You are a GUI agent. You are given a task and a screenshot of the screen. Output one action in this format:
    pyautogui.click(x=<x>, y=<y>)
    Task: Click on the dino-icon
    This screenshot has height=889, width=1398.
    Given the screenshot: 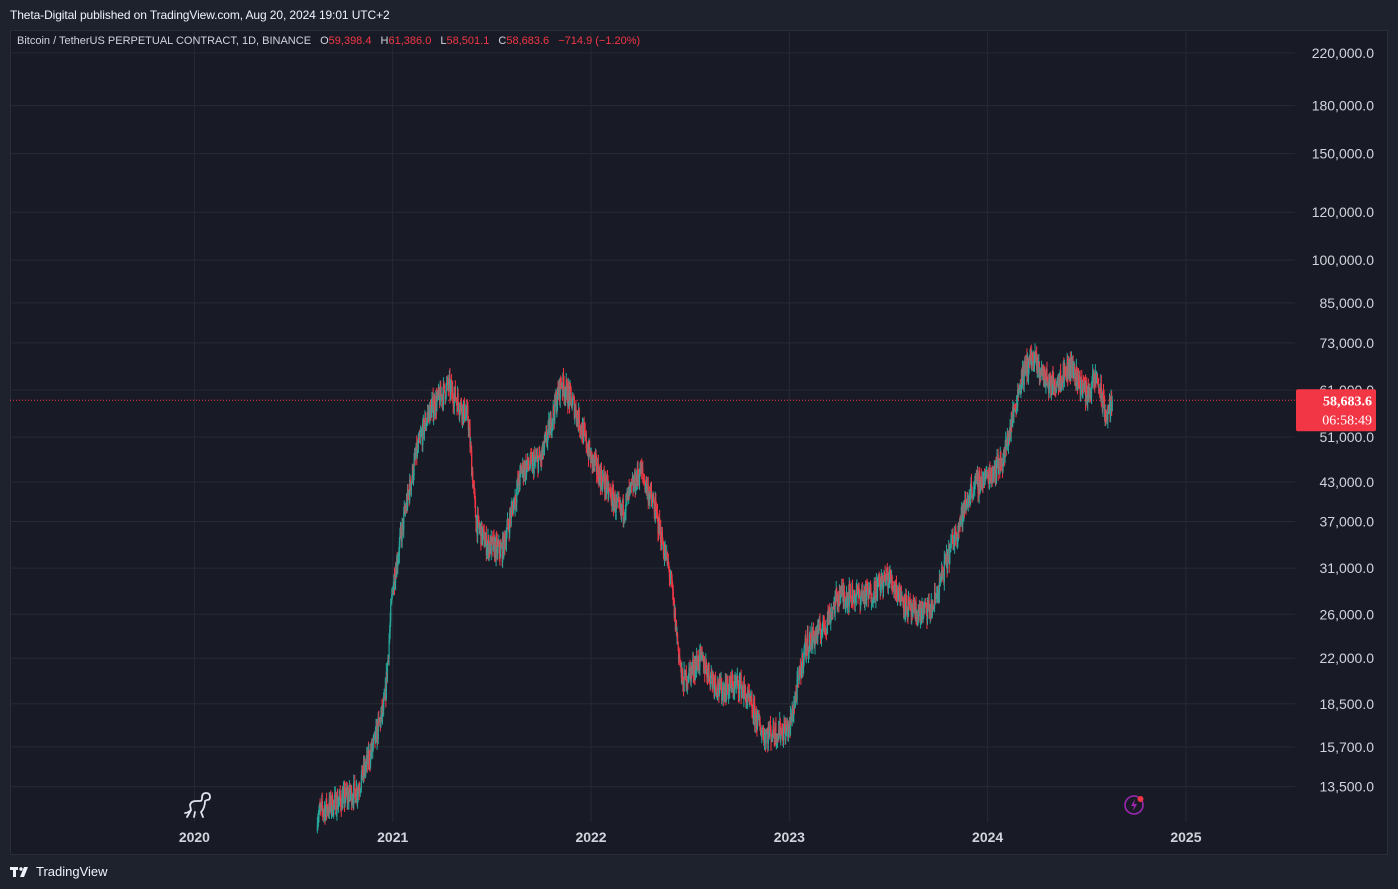 What is the action you would take?
    pyautogui.click(x=198, y=807)
    